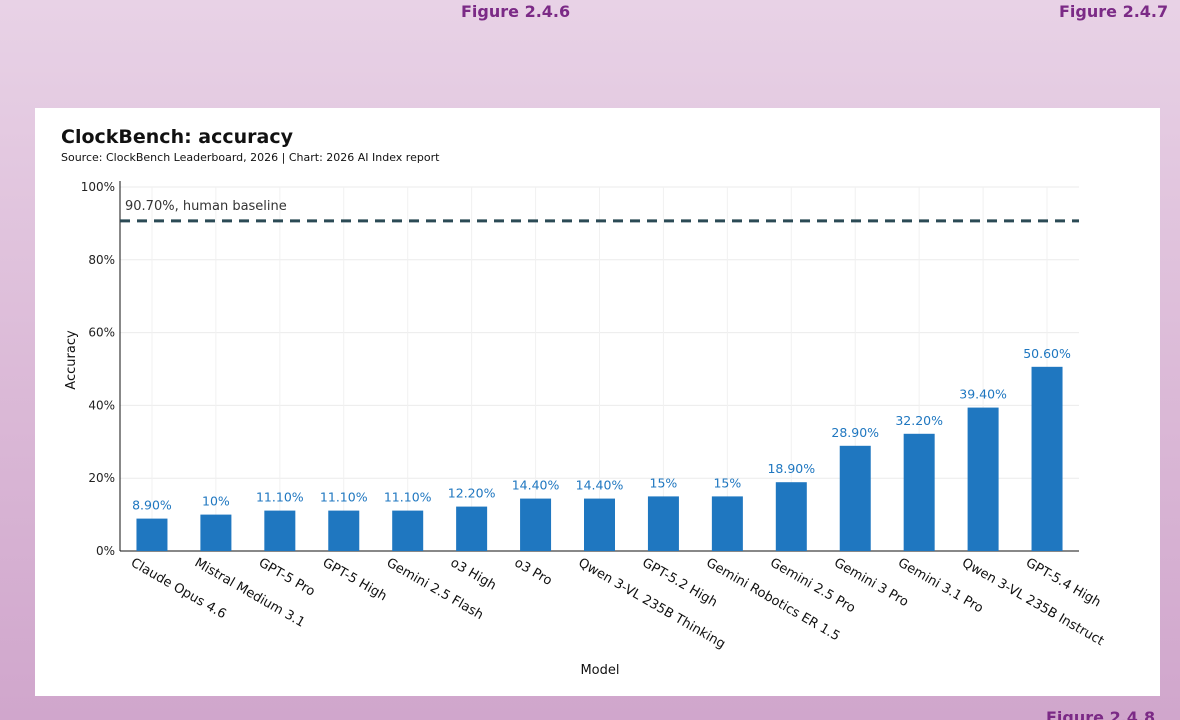  Describe the element at coordinates (101, 478) in the screenshot. I see `y-tick-label: 20%` at that location.